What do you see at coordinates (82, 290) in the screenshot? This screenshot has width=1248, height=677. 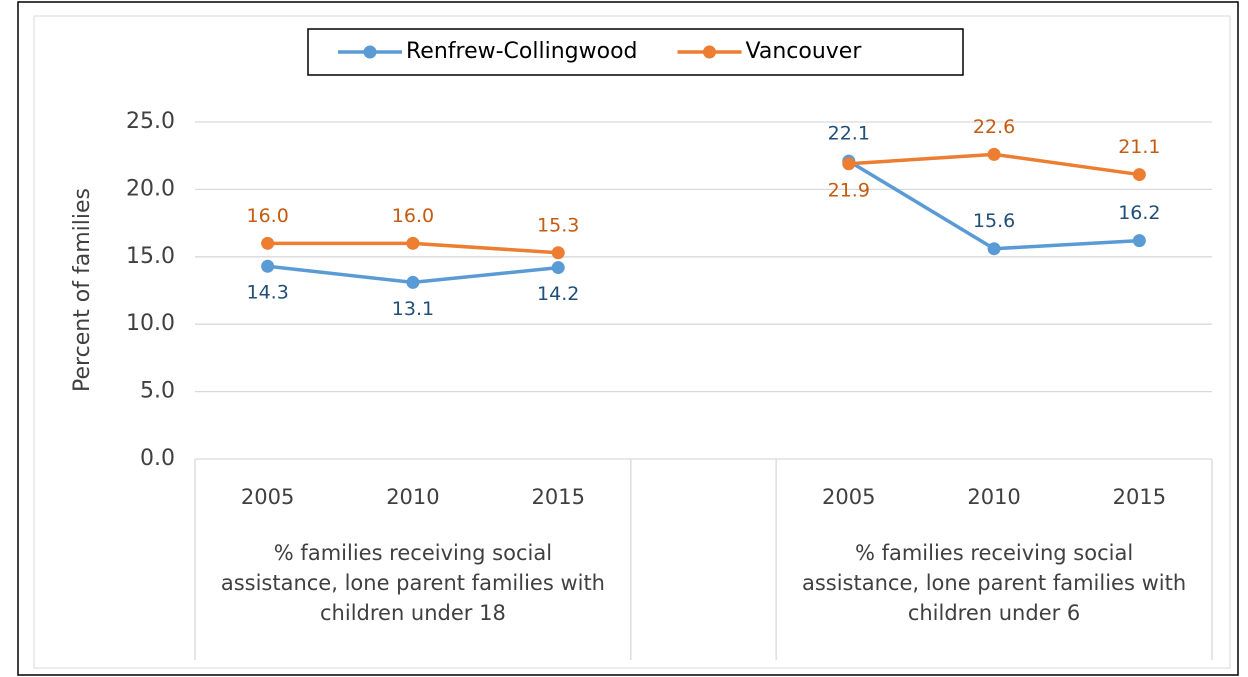 I see `y-axis-title: Percent of families` at bounding box center [82, 290].